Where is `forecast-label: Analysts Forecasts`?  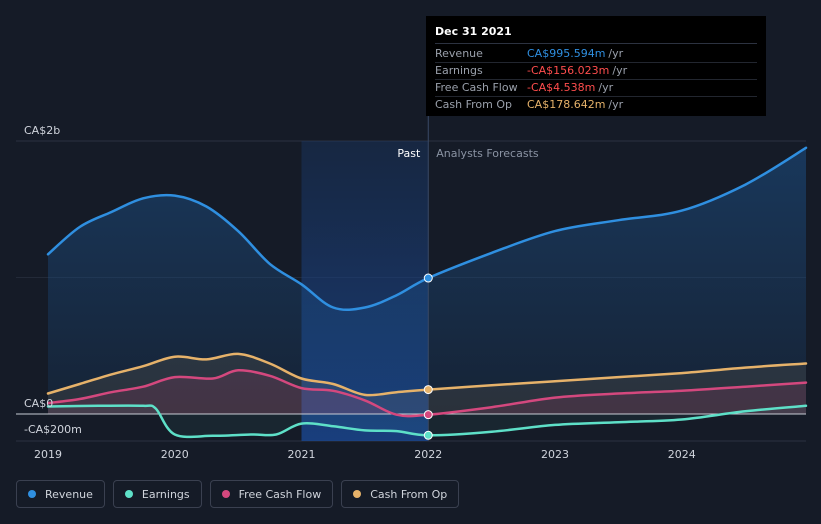 forecast-label: Analysts Forecasts is located at coordinates (487, 153).